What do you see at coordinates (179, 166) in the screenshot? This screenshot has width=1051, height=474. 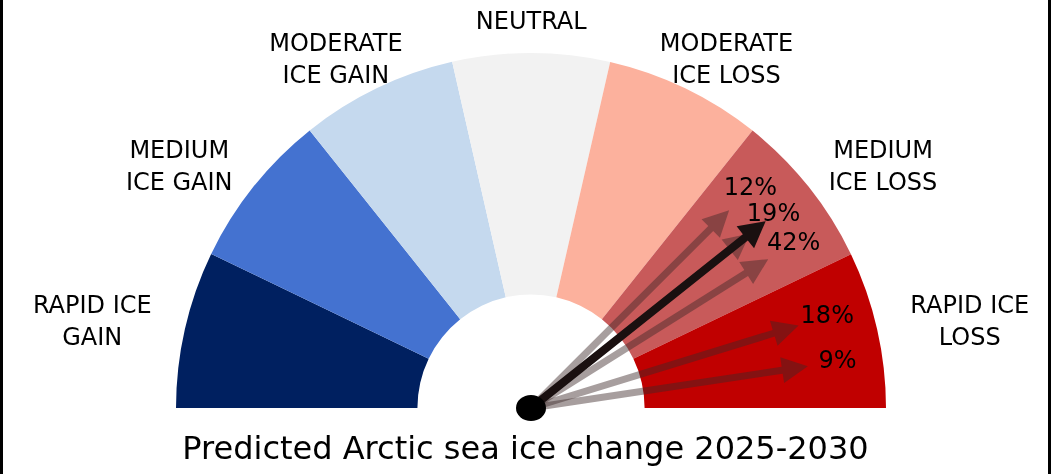 I see `slice-label: MEDIUM ICE GAIN` at bounding box center [179, 166].